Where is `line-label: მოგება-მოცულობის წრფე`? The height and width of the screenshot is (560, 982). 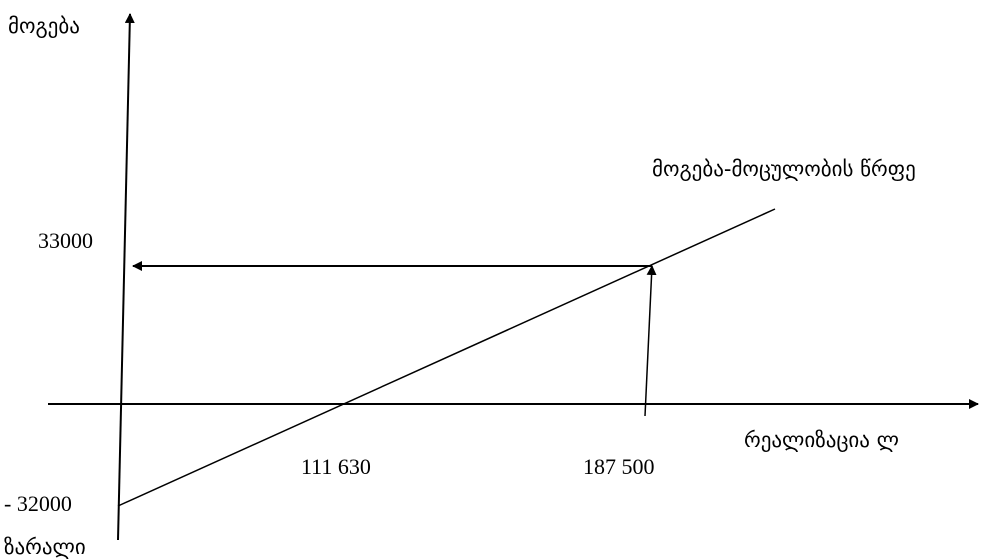
line-label: მოგება-მოცულობის წრფე is located at coordinates (784, 169).